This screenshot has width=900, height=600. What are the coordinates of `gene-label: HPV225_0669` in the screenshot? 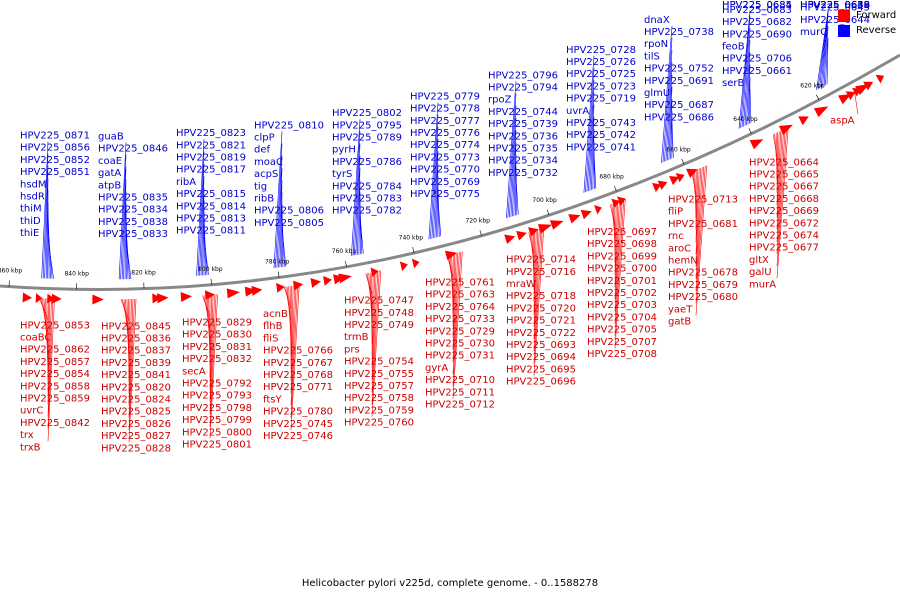 It's located at (784, 211).